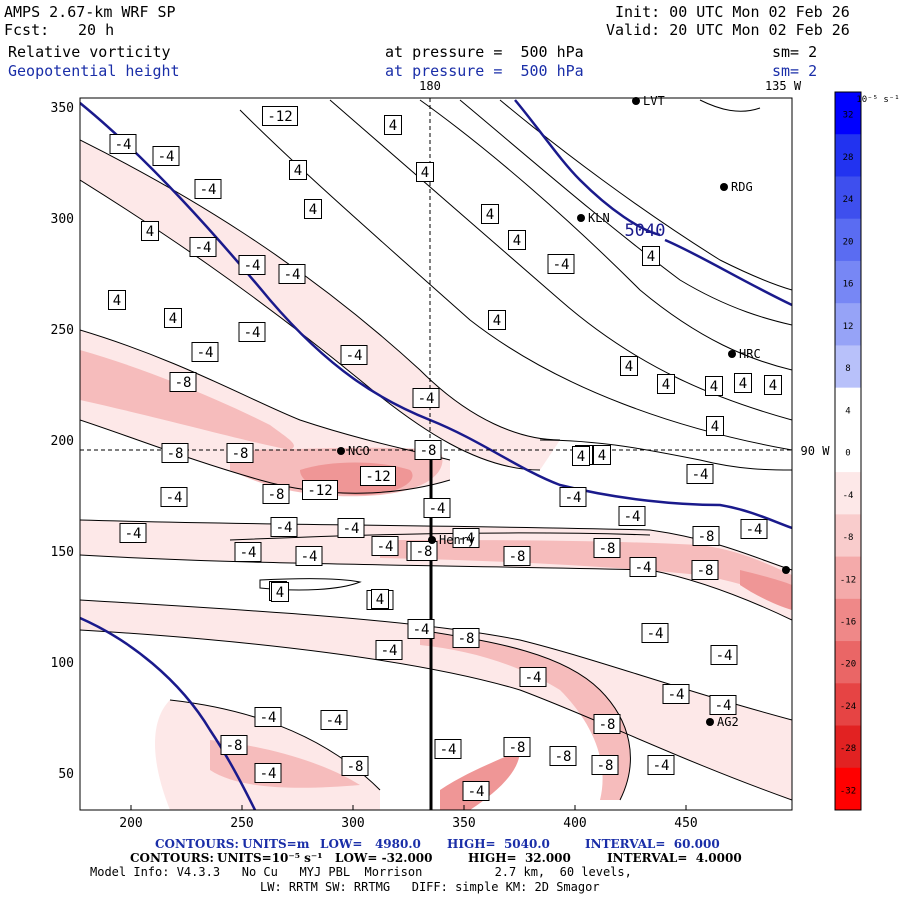 This screenshot has height=900, width=900. I want to click on colorbar-tick-label: 0, so click(847, 454).